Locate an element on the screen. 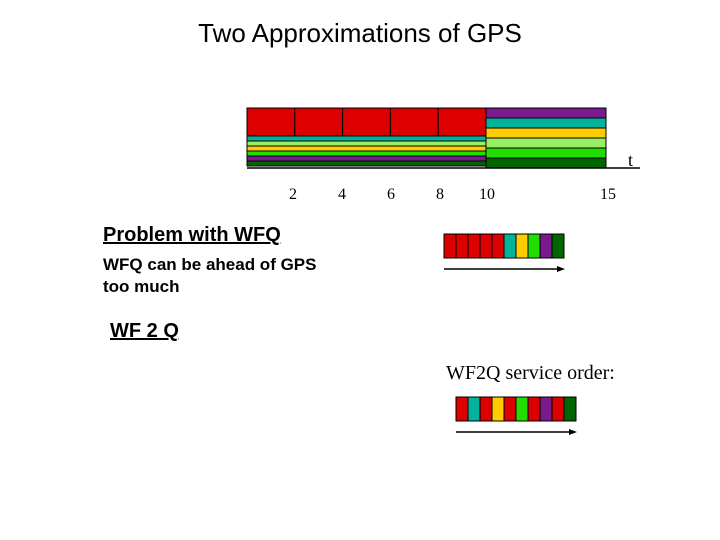  page-title: Two Approximations of GPS is located at coordinates (360, 33).